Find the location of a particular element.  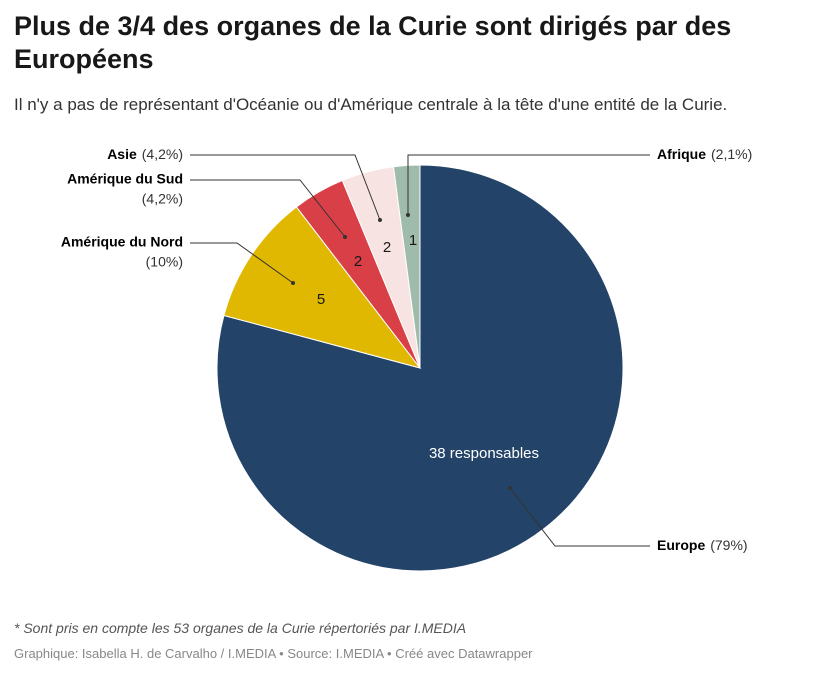

category-label: Amérique du Sud is located at coordinates (125, 179).